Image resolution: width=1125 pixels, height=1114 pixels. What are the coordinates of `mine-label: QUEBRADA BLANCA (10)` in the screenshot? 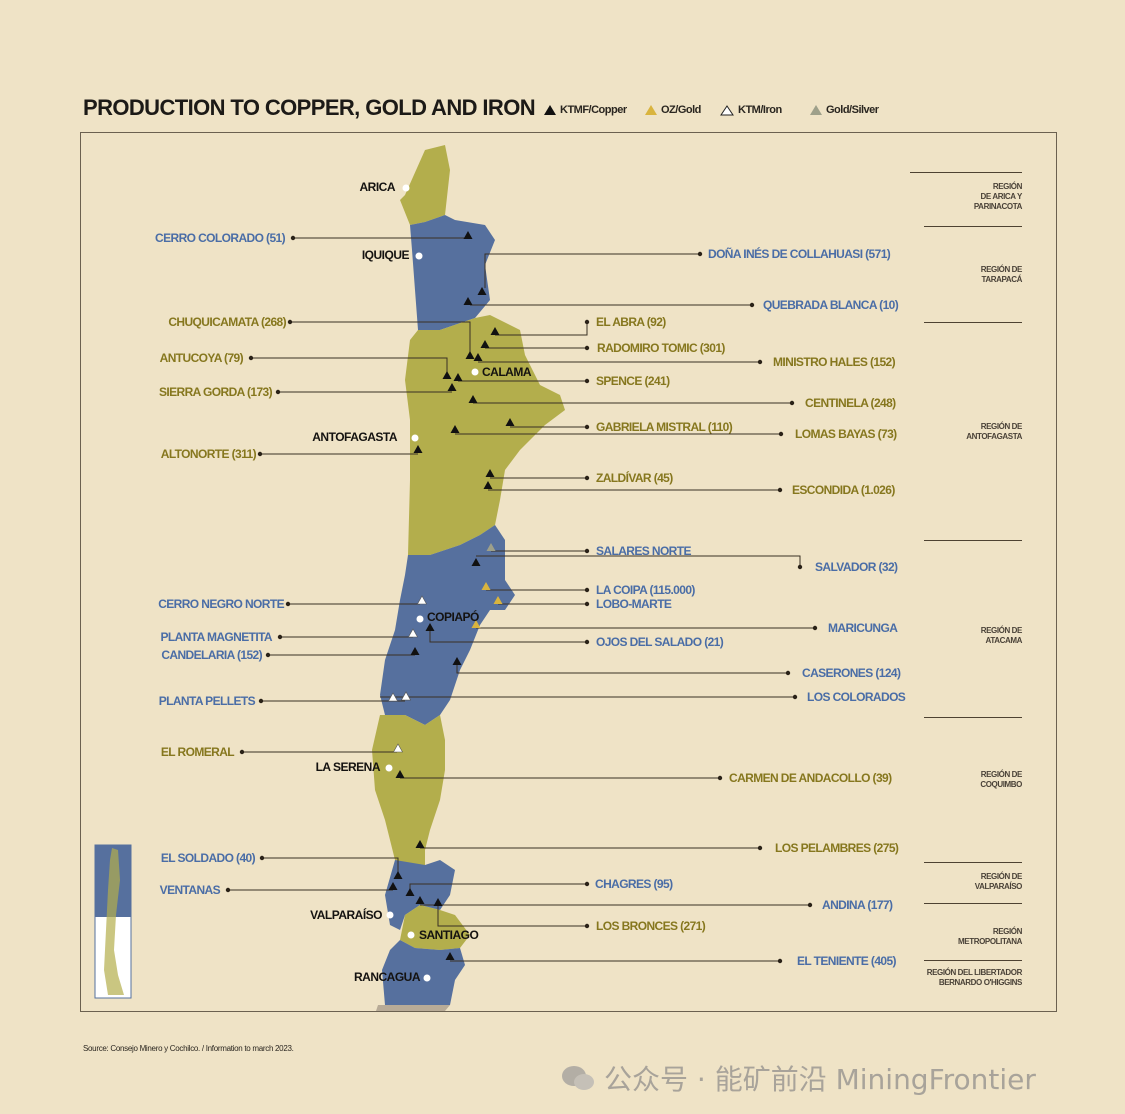 It's located at (831, 305).